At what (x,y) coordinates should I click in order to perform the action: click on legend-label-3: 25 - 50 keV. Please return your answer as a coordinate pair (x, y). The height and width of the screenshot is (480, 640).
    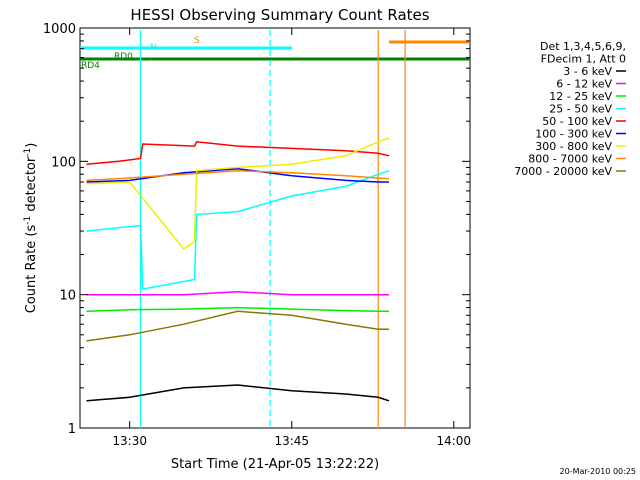
    Looking at the image, I should click on (580, 109).